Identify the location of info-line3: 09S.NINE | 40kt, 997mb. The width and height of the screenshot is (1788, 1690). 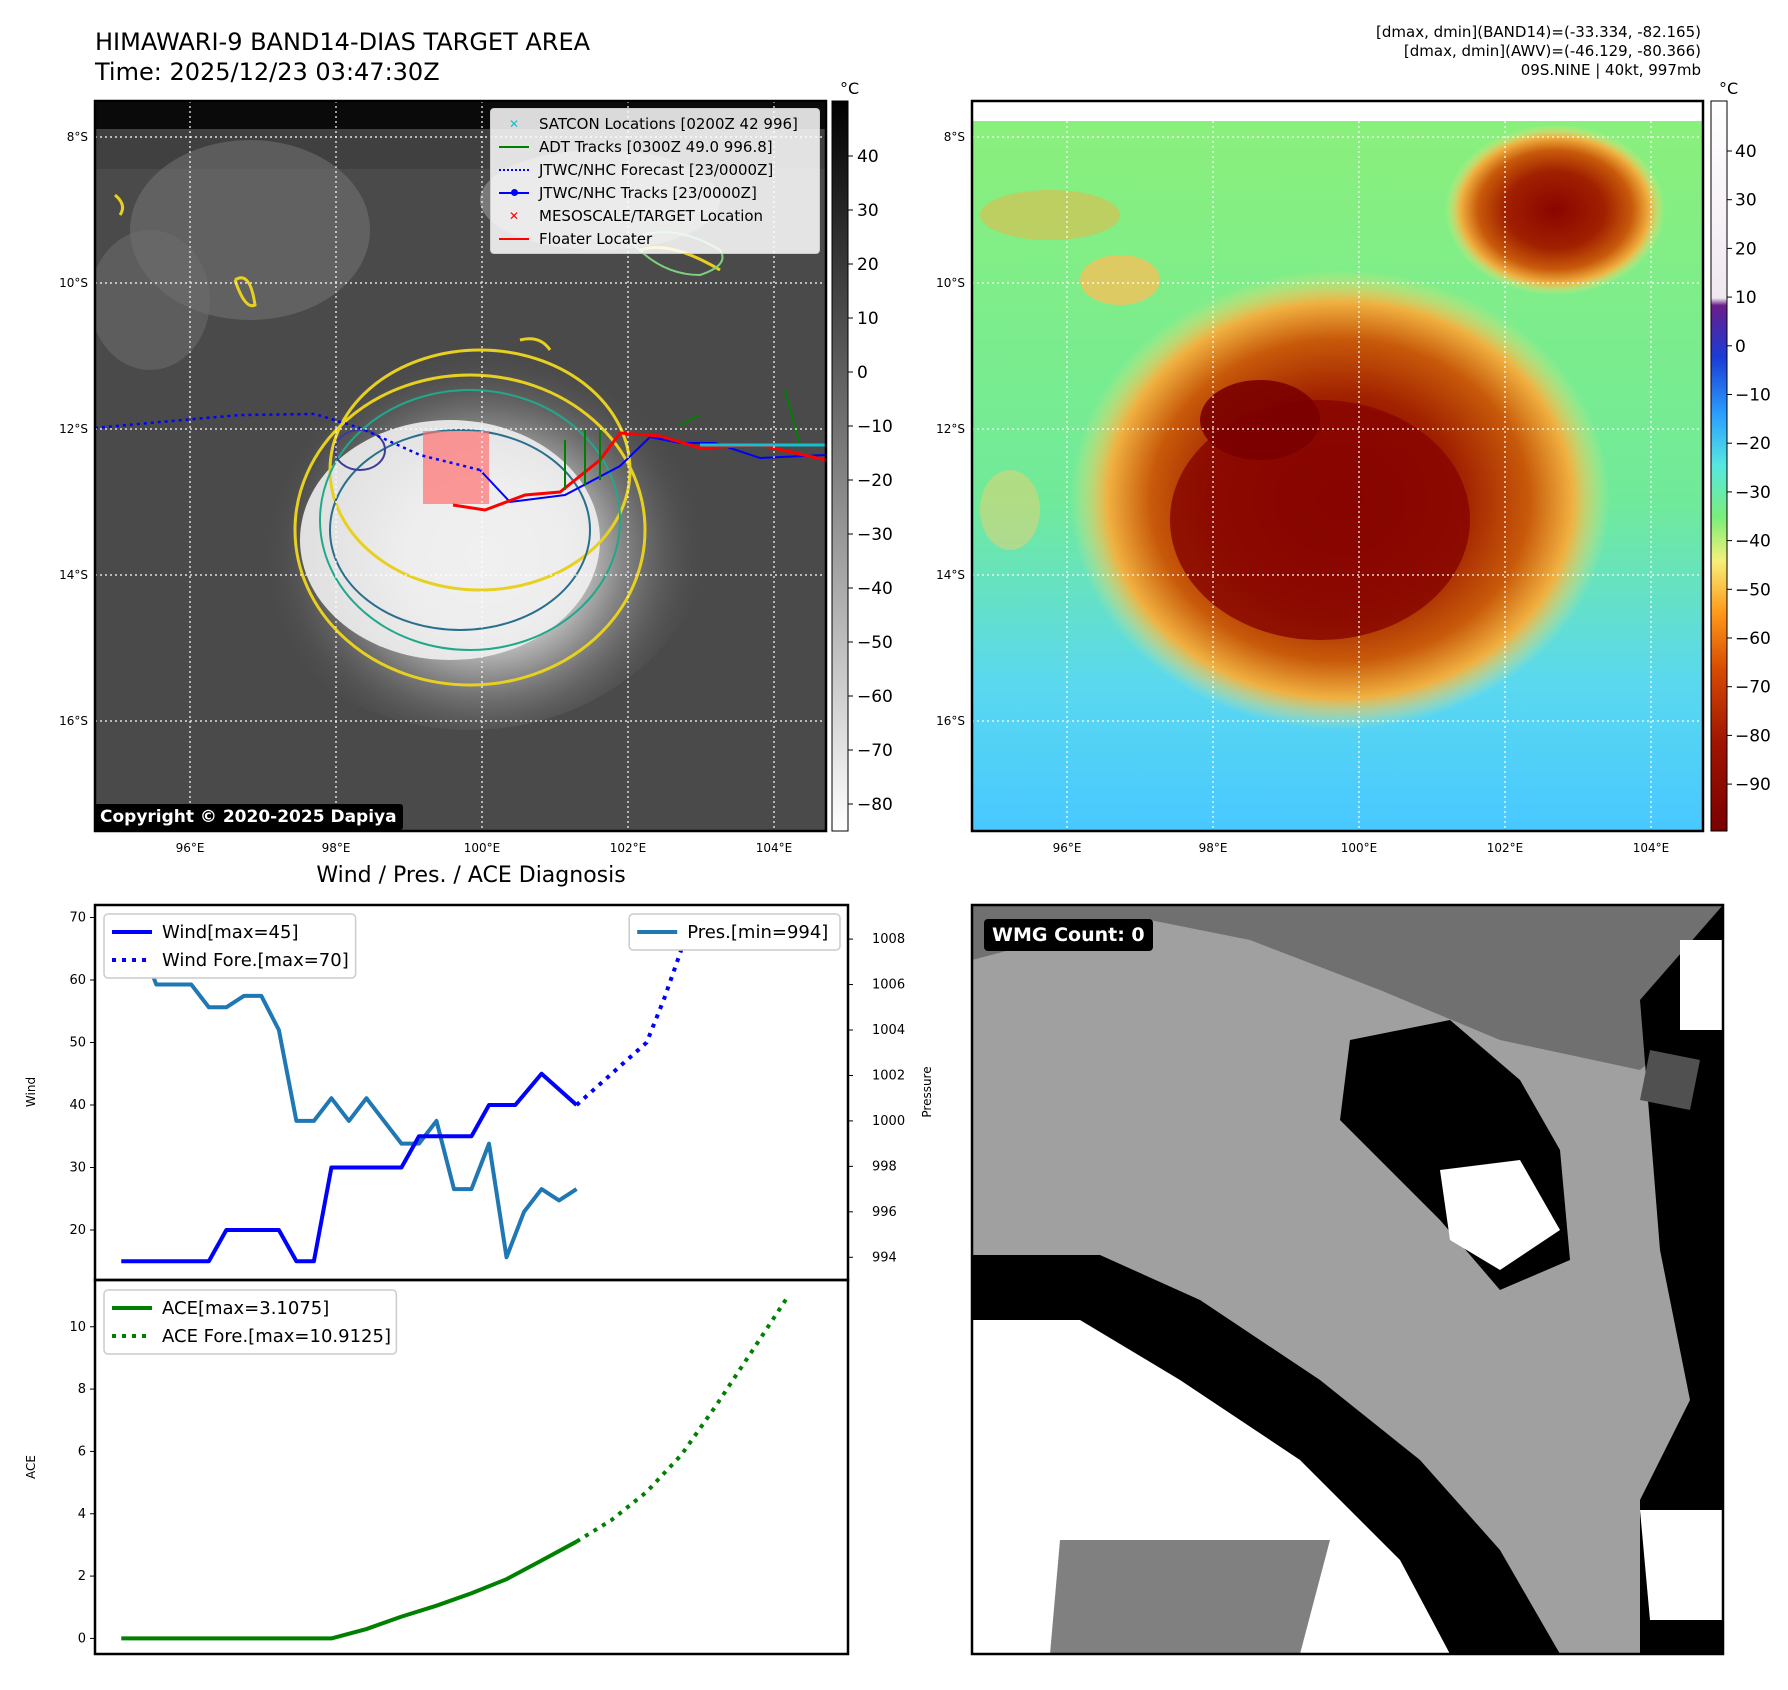
(1610, 70).